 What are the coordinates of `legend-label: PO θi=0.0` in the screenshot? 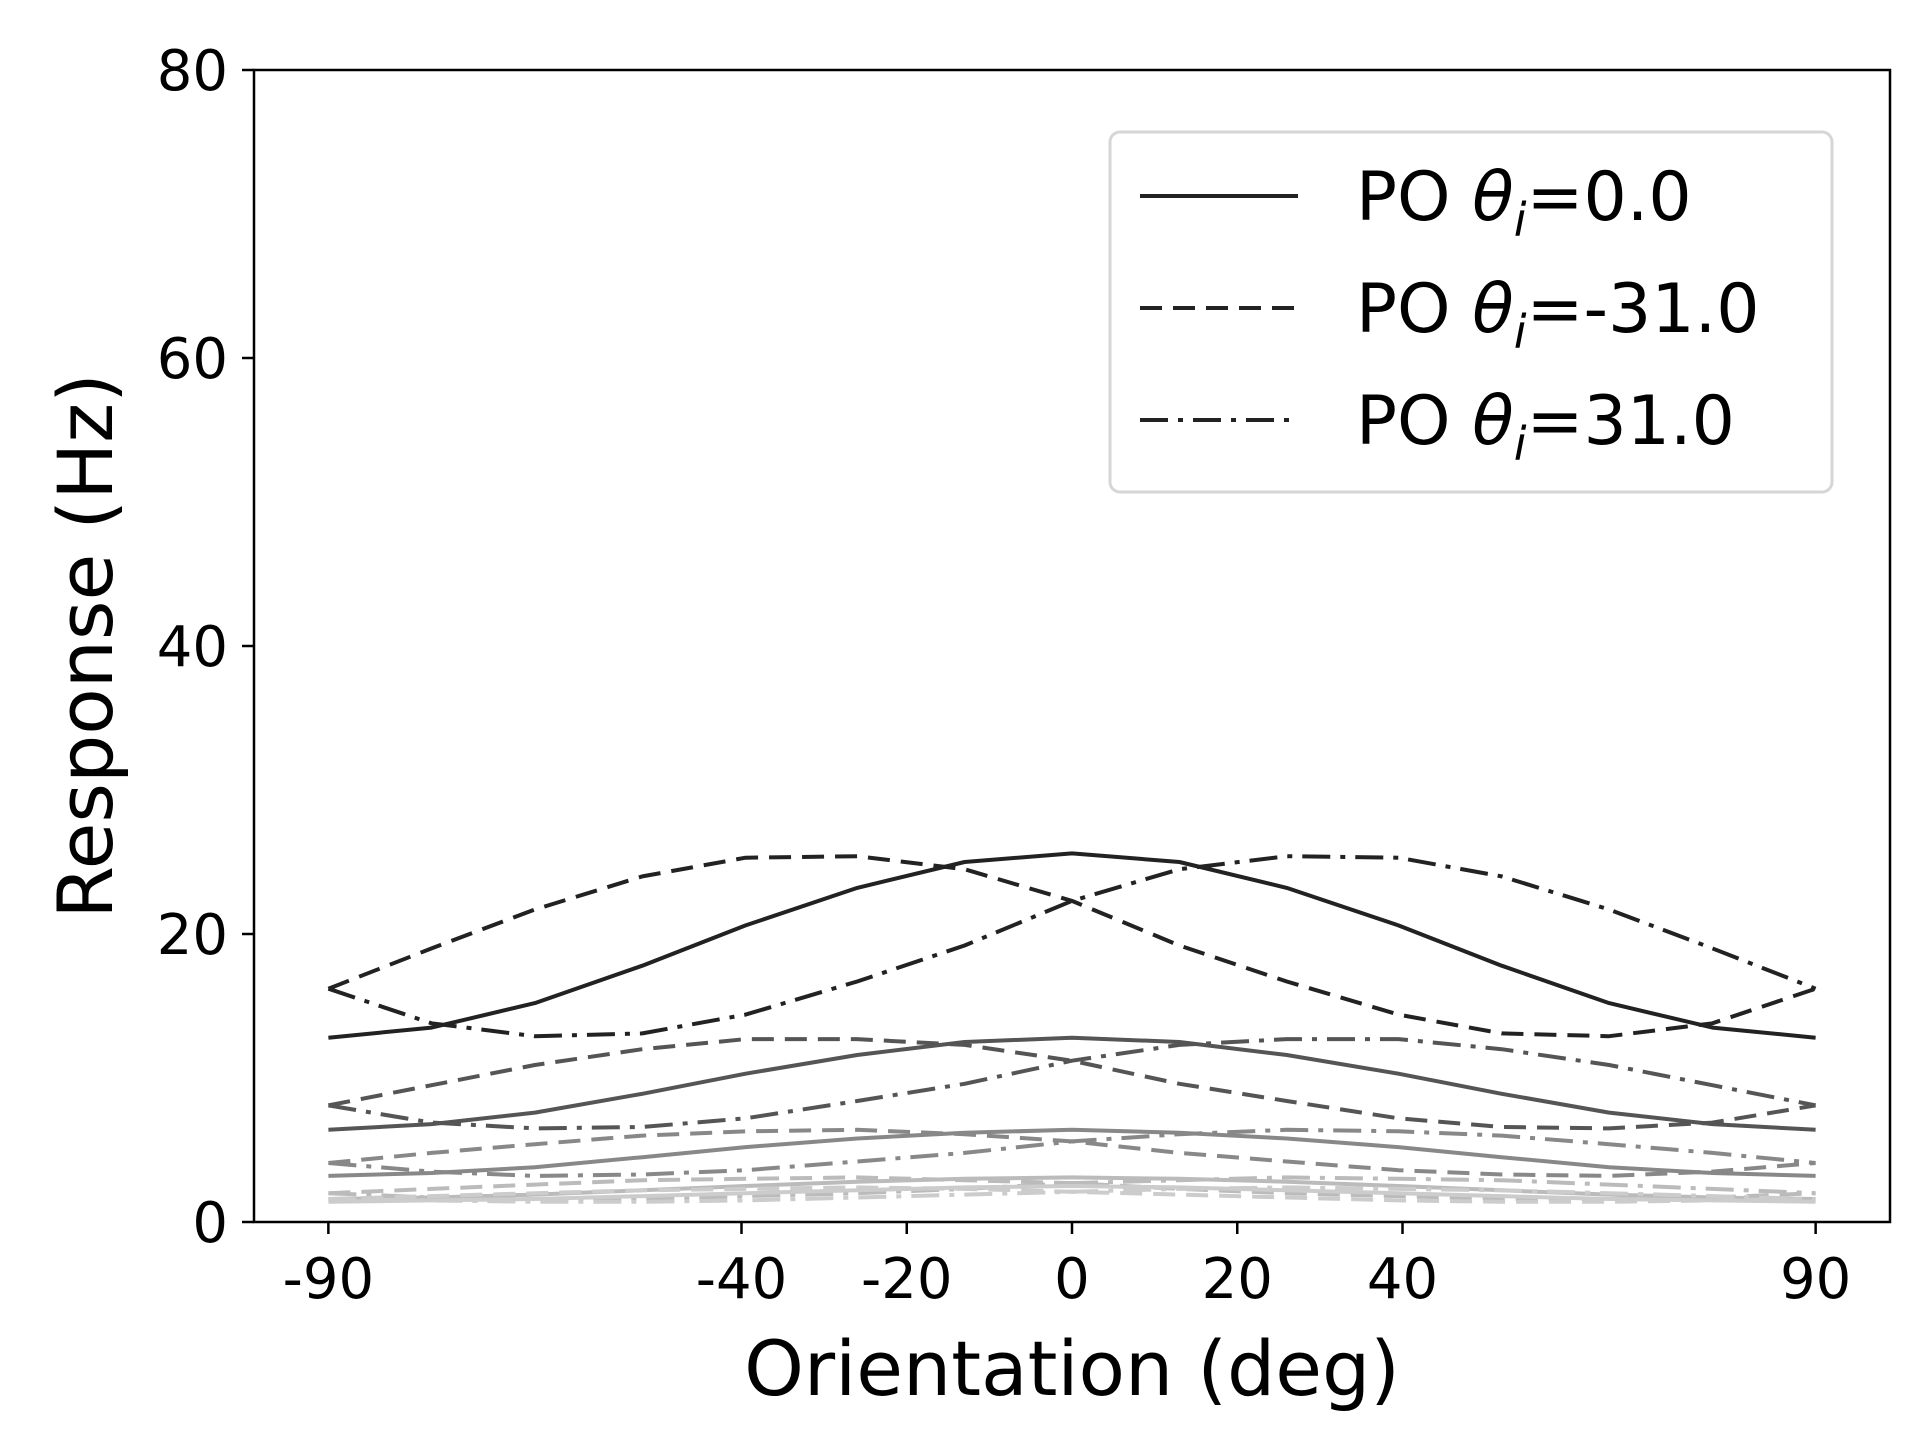 It's located at (1524, 202).